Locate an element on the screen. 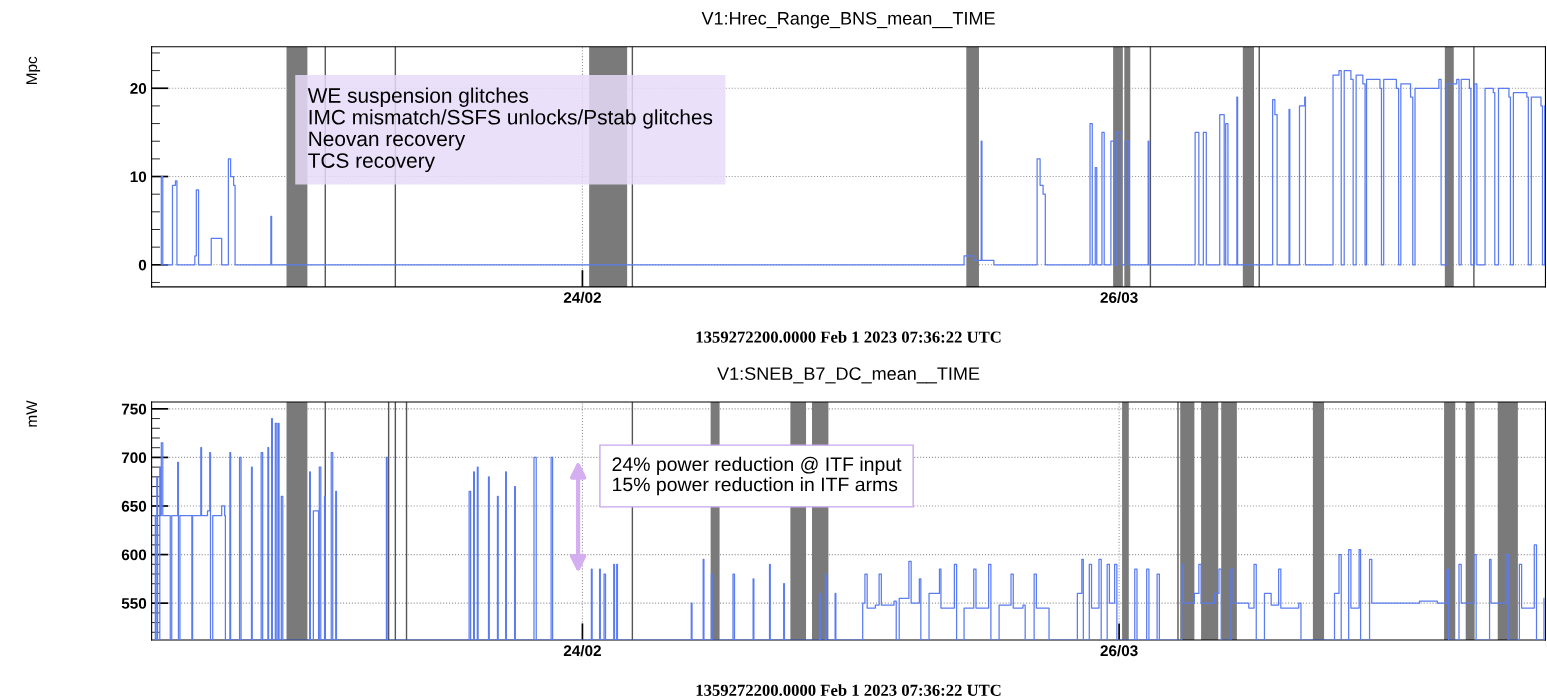 Image resolution: width=1547 pixels, height=698 pixels. y-tick-label: 650 is located at coordinates (134, 506).